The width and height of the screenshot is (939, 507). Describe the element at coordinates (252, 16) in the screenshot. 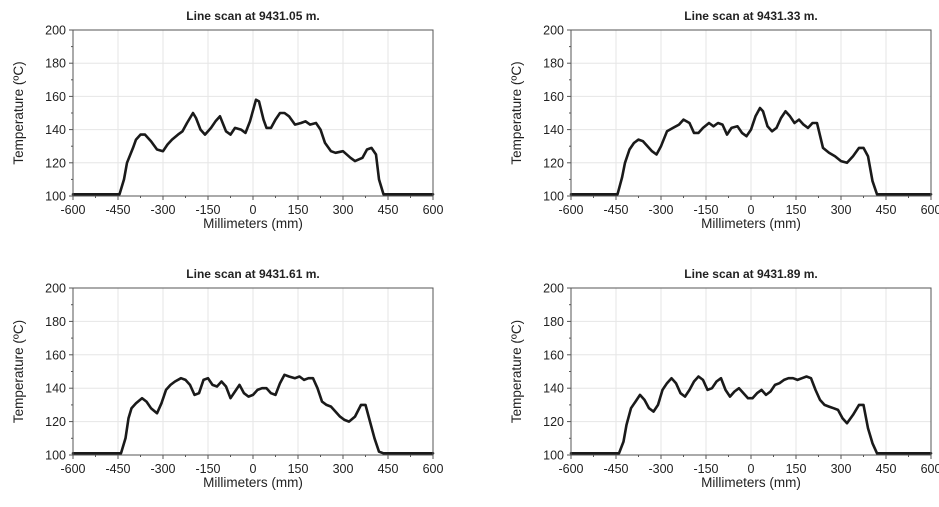

I see `chart-title: Line scan at 9431.05 m.` at that location.